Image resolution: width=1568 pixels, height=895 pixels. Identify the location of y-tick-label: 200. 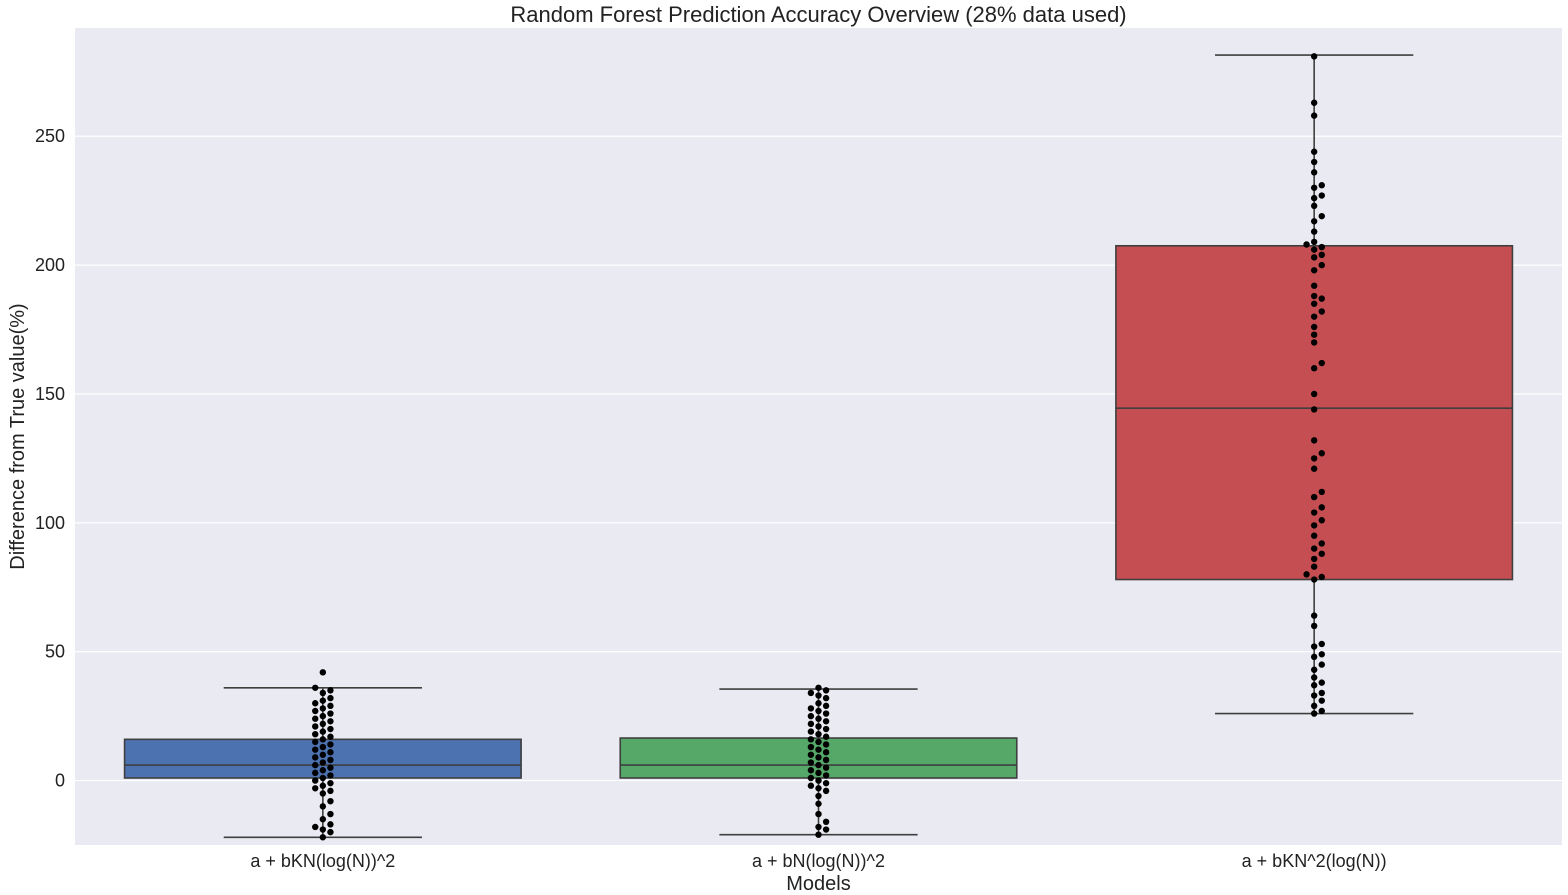
(50, 265).